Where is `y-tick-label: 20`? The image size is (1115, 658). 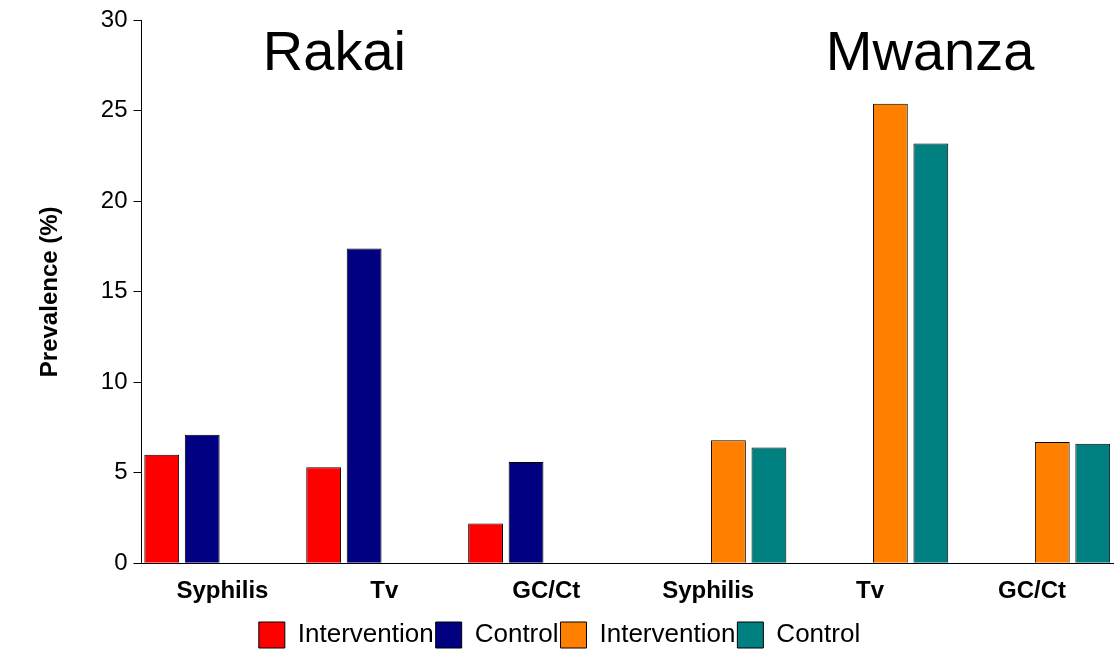
y-tick-label: 20 is located at coordinates (114, 199).